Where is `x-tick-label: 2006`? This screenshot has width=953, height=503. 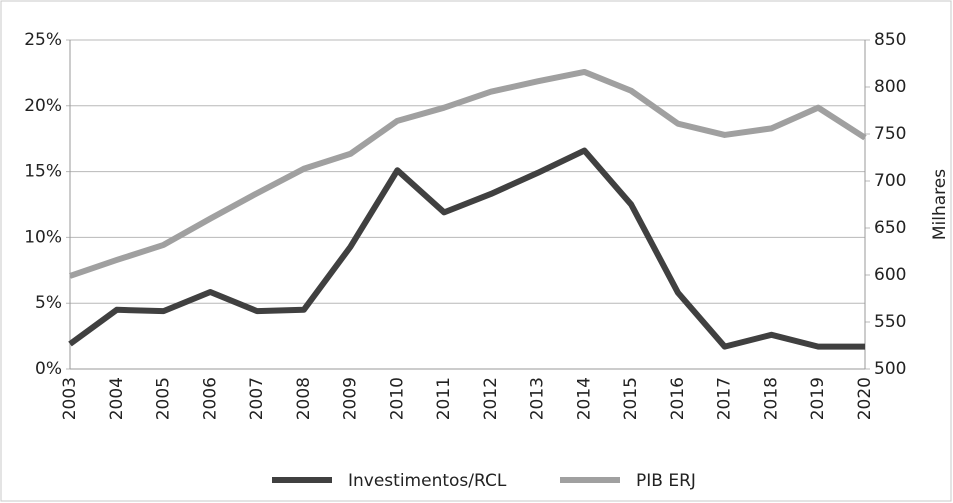 x-tick-label: 2006 is located at coordinates (210, 398).